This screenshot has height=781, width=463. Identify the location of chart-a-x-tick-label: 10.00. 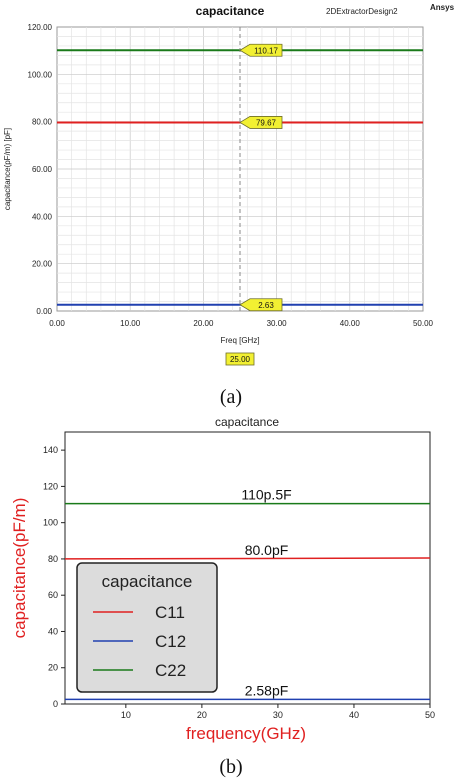
(130, 323).